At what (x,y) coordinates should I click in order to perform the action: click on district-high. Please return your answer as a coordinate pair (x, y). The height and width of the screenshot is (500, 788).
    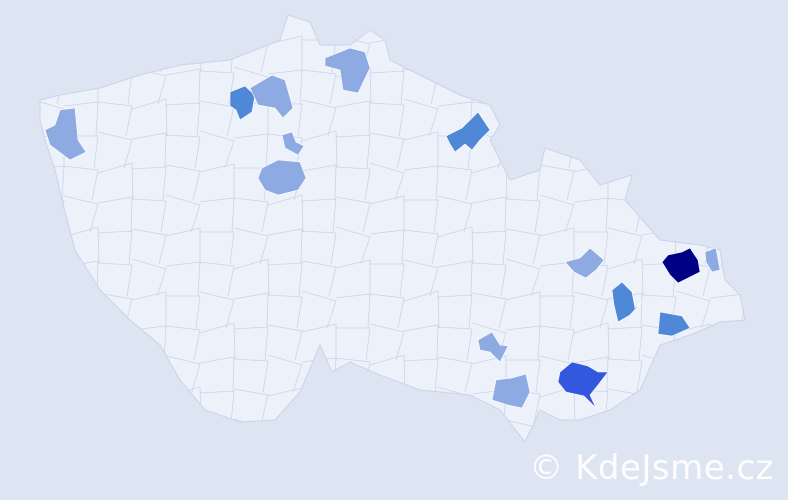
    Looking at the image, I should click on (583, 385).